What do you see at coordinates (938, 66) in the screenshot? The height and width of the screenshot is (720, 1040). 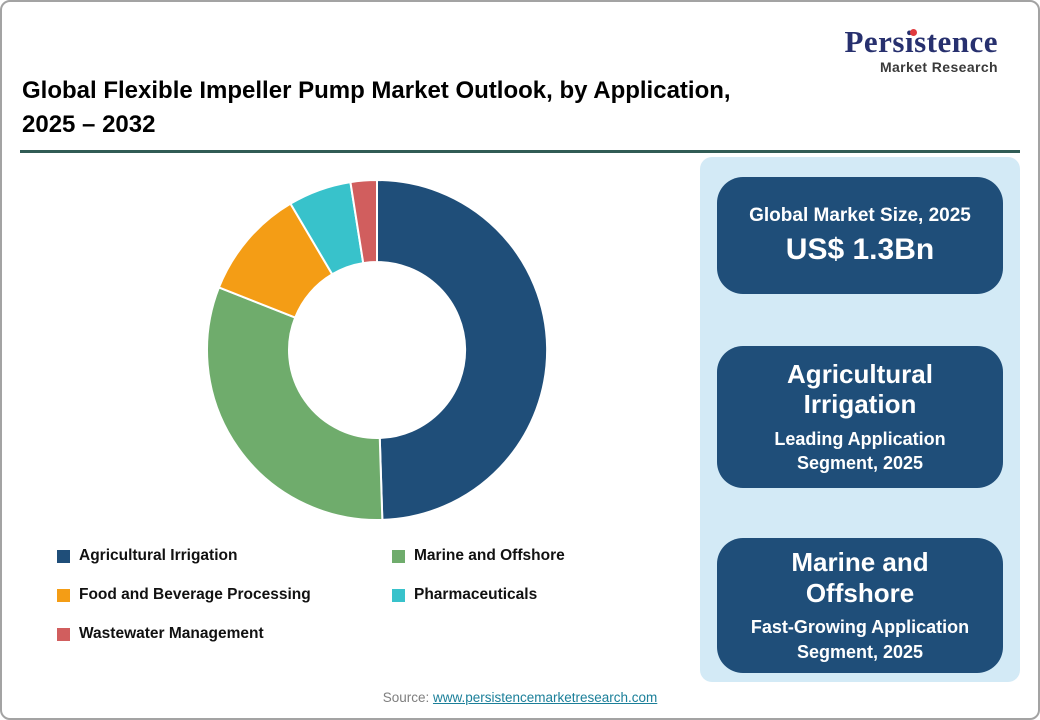 I see `logo-subtitle: Market Research` at bounding box center [938, 66].